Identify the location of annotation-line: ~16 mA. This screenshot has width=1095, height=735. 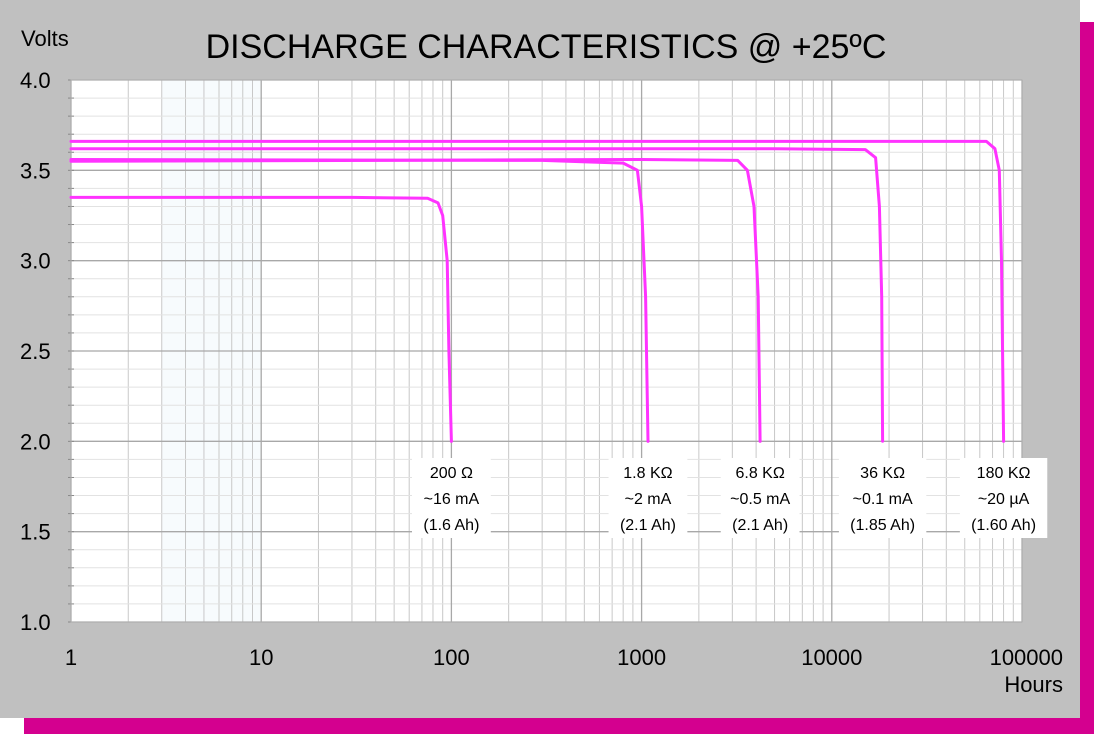
(452, 499).